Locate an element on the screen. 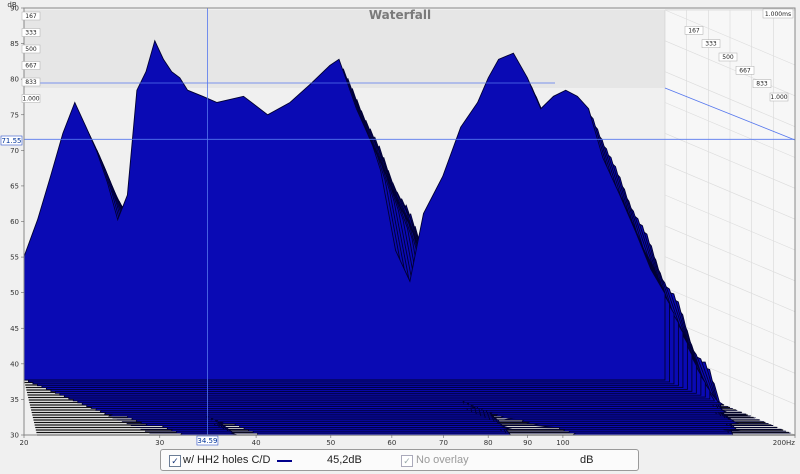 Image resolution: width=800 pixels, height=474 pixels. time-tick-left-label: 833 is located at coordinates (31, 82).